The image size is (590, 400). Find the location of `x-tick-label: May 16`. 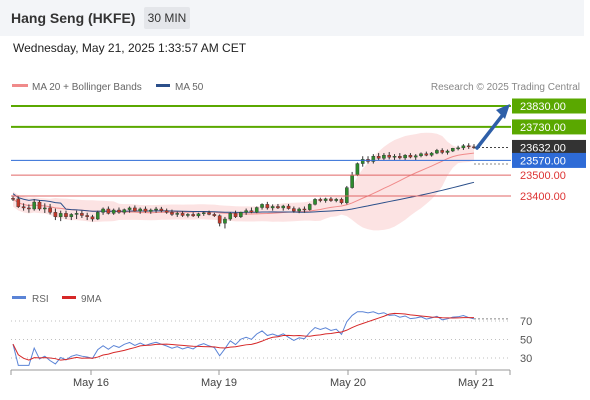

x-tick-label: May 16 is located at coordinates (91, 383).